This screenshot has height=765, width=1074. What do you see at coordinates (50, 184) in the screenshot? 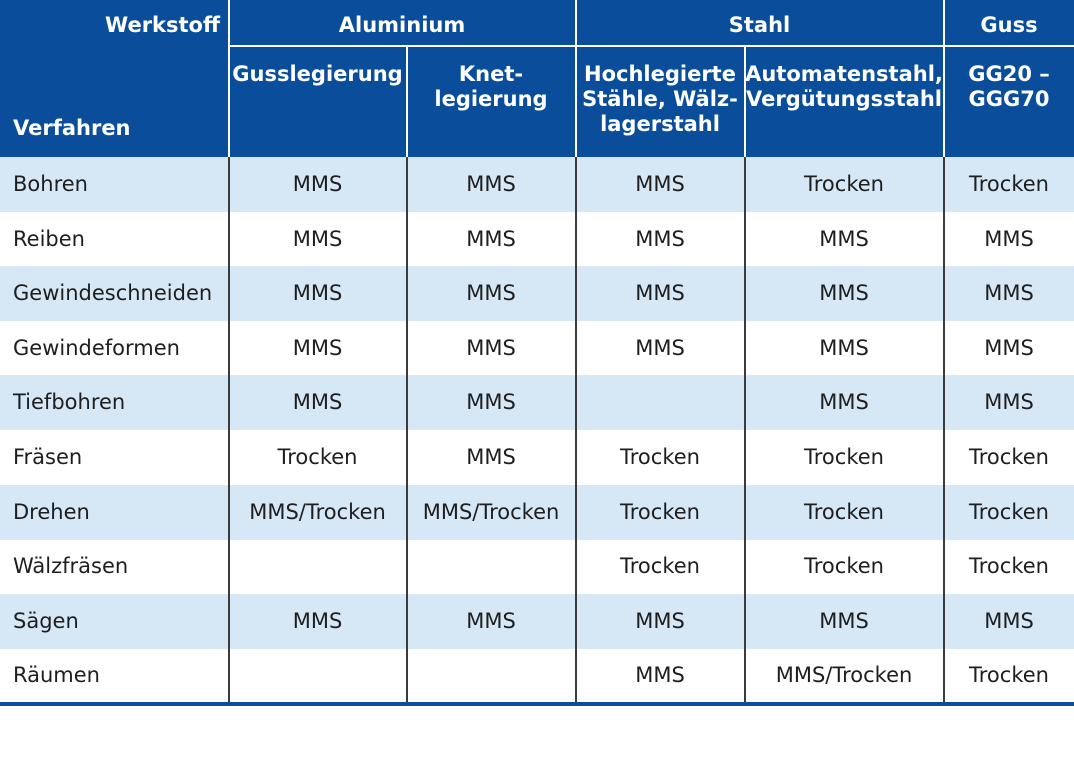
I see `row-label: Bohren` at bounding box center [50, 184].